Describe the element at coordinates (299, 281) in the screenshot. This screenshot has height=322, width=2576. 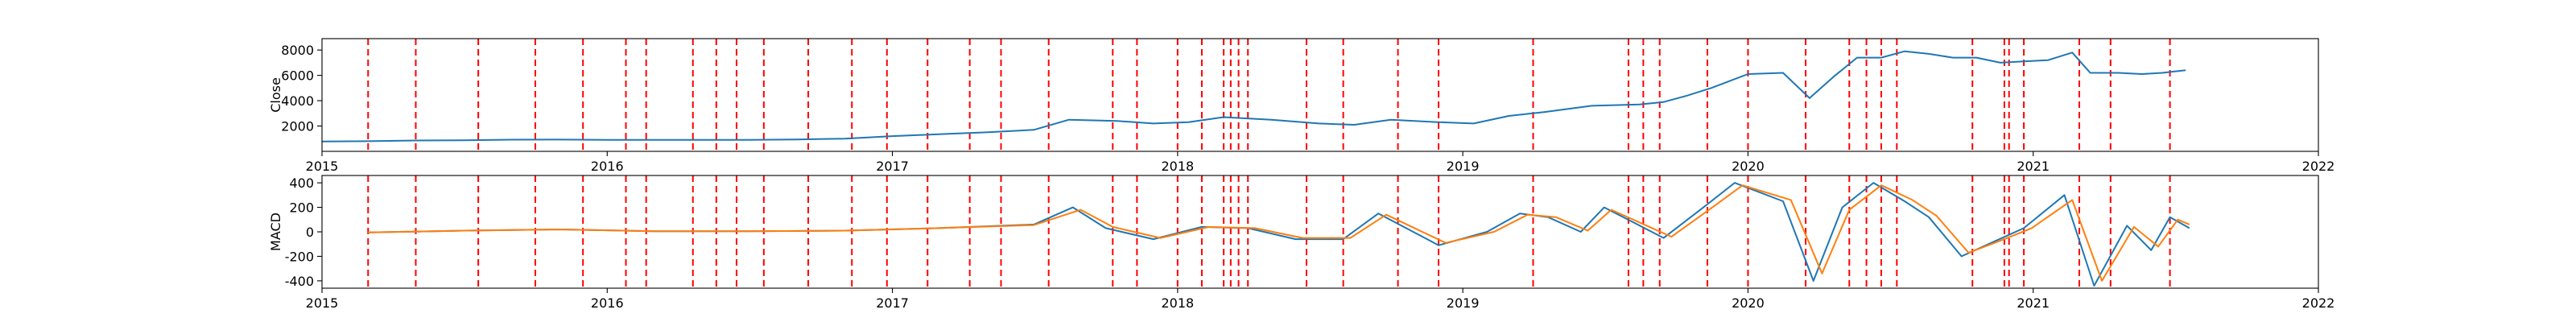
I see `macd-y-tick-label--400: -400` at that location.